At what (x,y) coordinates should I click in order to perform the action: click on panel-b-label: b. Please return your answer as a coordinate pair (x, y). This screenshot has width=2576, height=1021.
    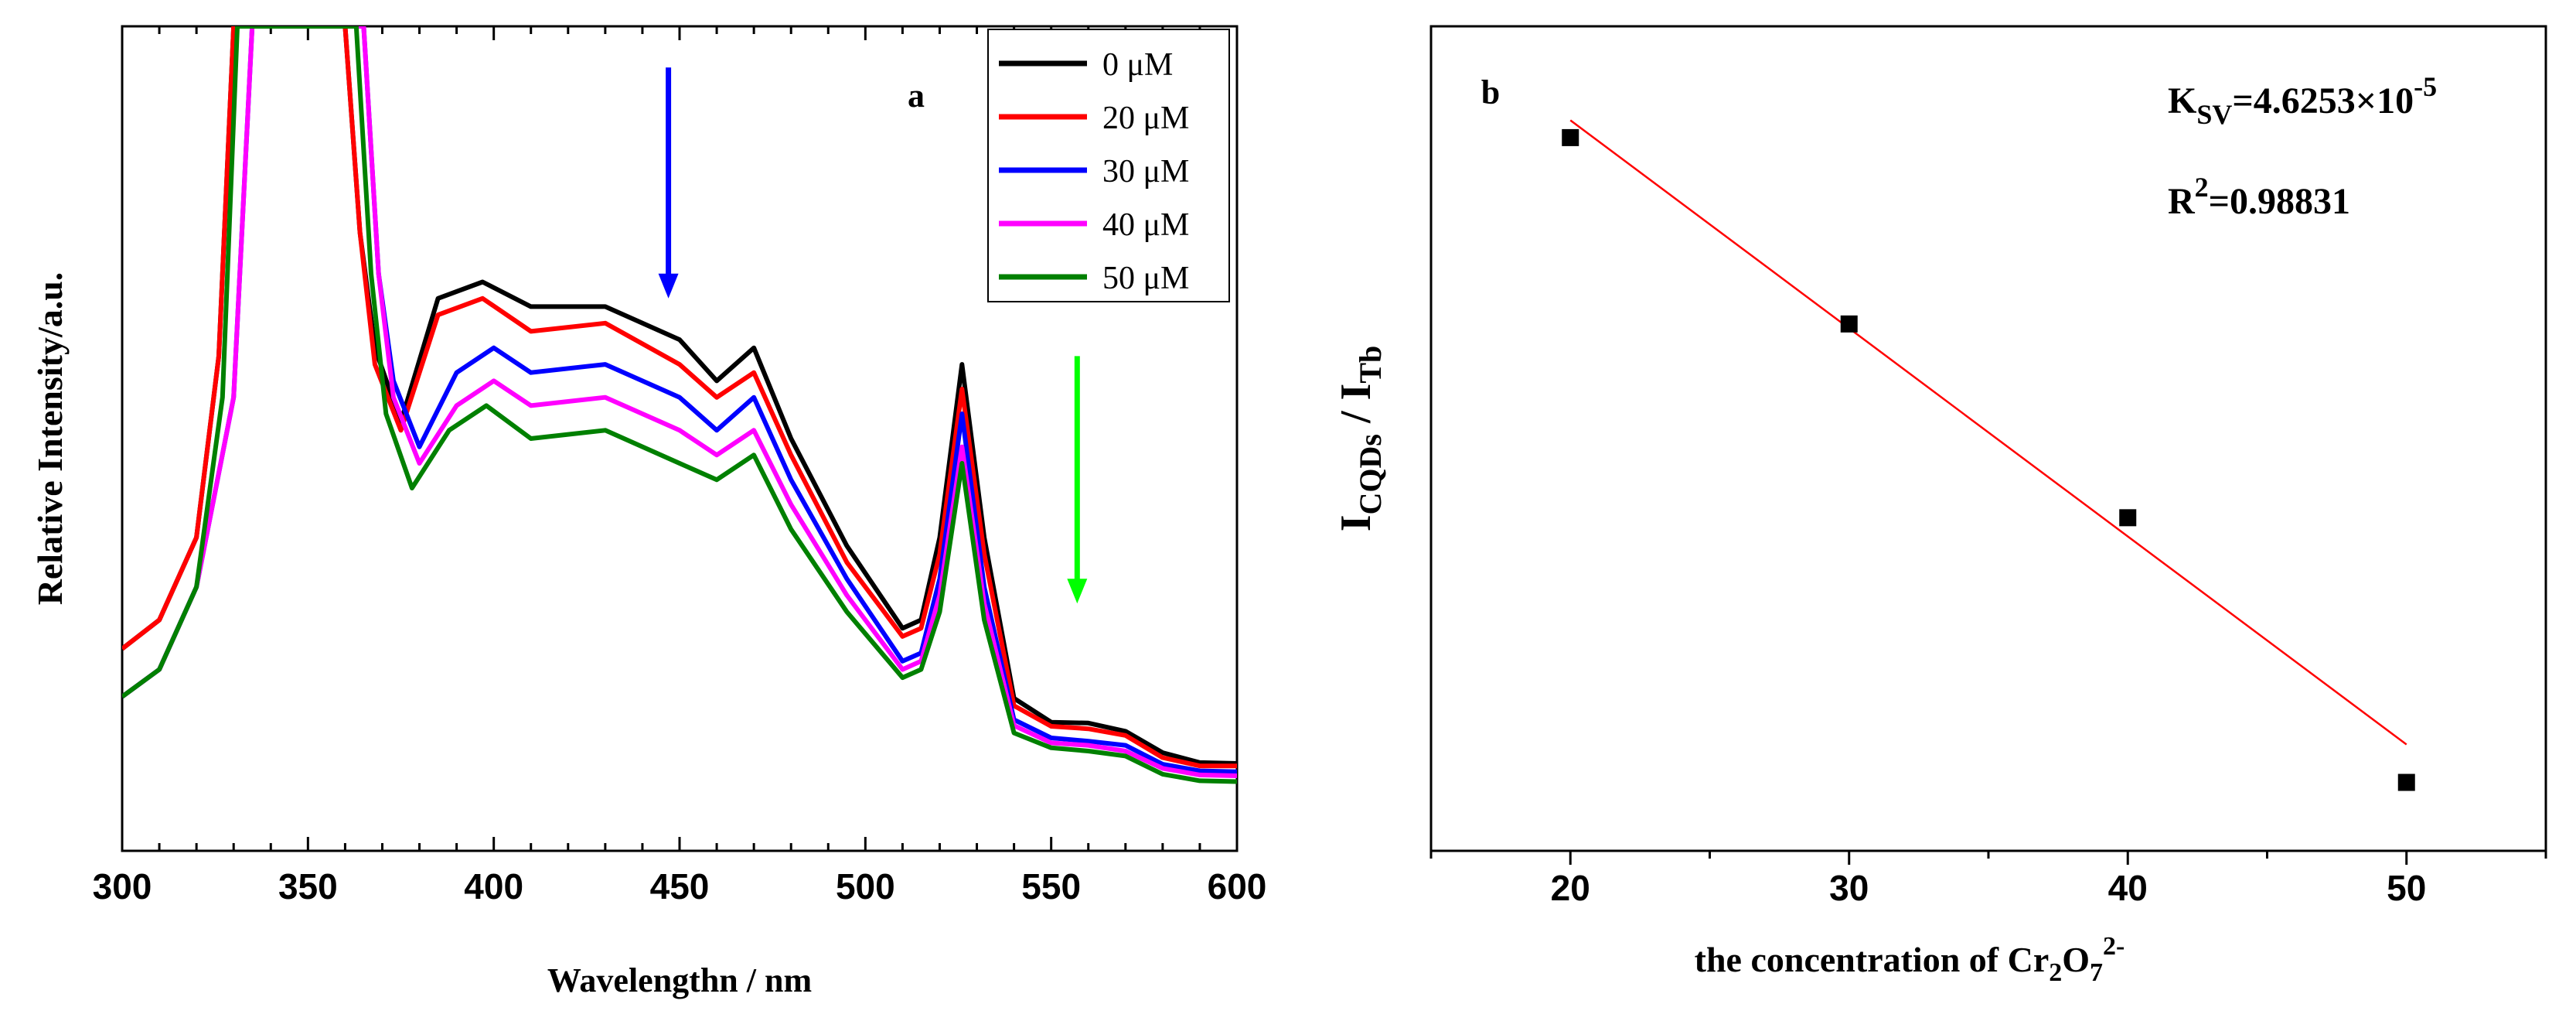
    Looking at the image, I should click on (1490, 92).